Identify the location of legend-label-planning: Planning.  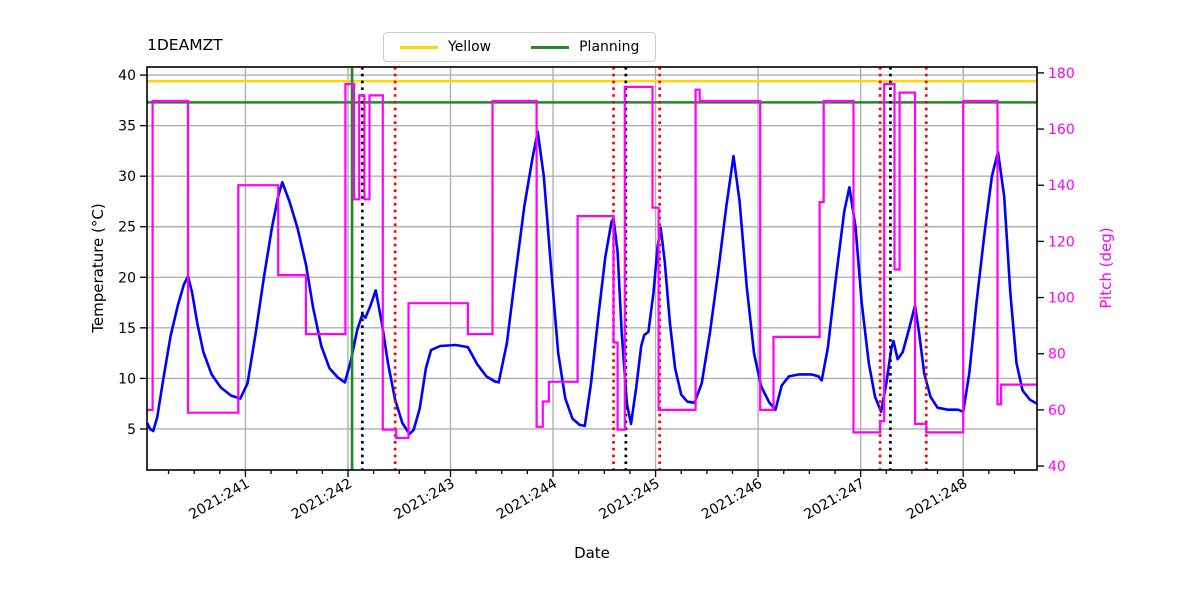
(609, 47).